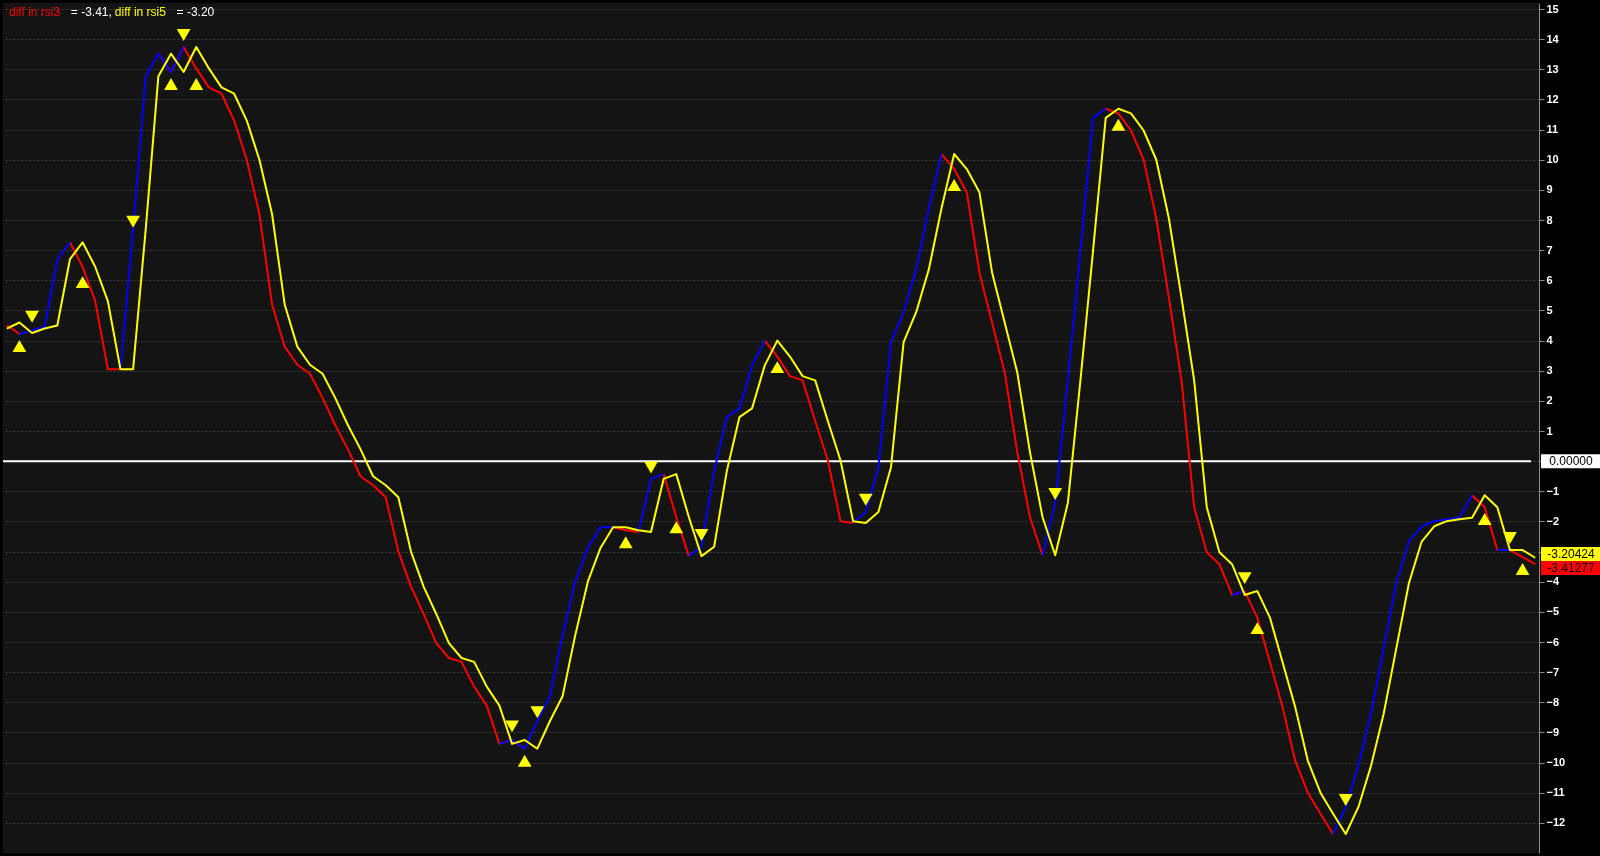  What do you see at coordinates (1555, 792) in the screenshot?
I see `y-tick-label: −11` at bounding box center [1555, 792].